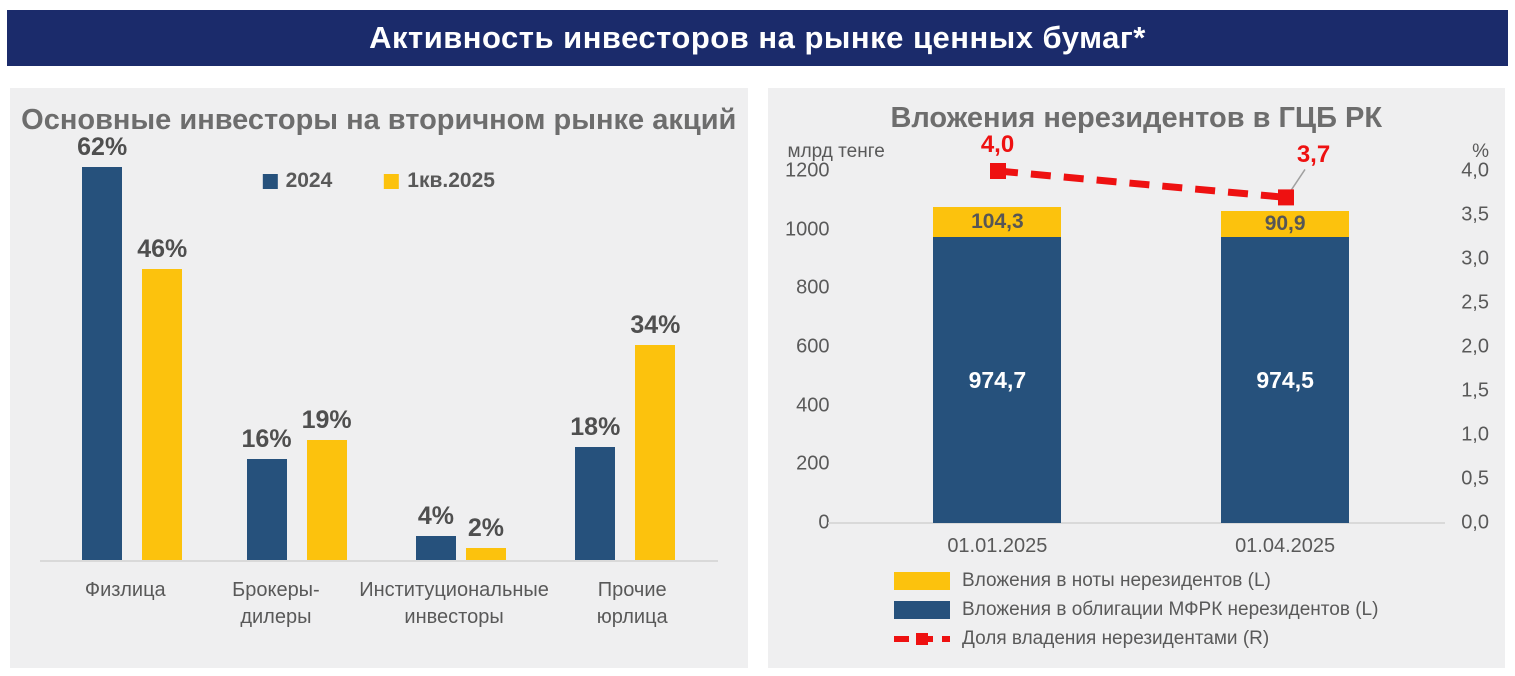 This screenshot has height=676, width=1515. Describe the element at coordinates (266, 439) in the screenshot. I see `bar-value-label: 16%` at that location.